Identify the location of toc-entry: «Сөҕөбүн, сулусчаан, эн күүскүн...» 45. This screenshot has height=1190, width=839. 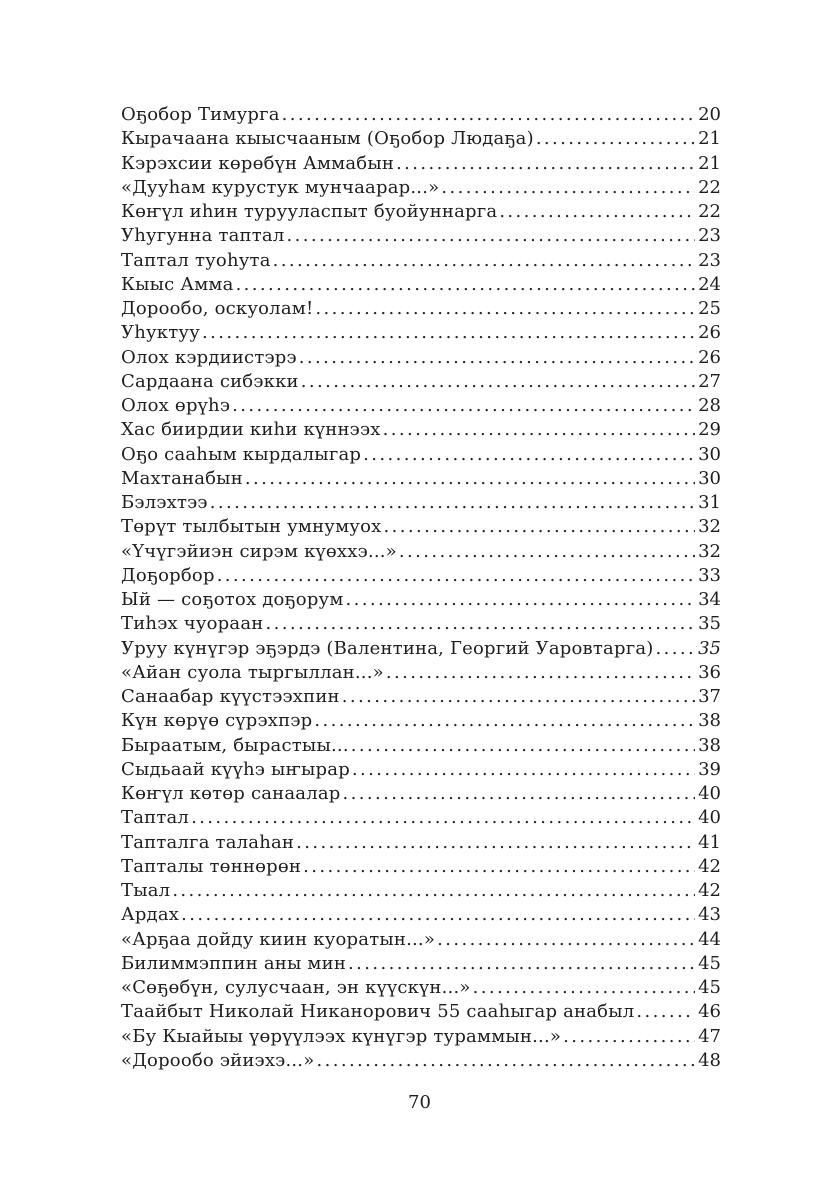
(421, 988).